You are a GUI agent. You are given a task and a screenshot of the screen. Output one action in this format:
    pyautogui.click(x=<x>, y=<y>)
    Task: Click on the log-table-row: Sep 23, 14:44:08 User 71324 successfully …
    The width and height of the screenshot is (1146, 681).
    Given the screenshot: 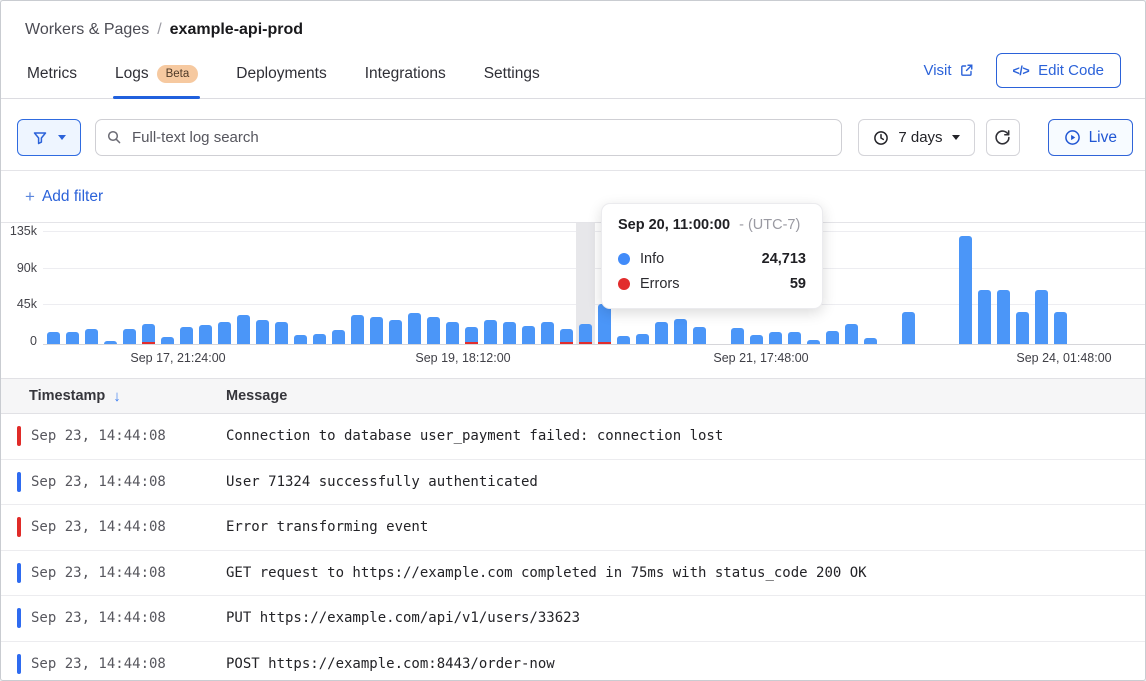 What is the action you would take?
    pyautogui.click(x=573, y=482)
    